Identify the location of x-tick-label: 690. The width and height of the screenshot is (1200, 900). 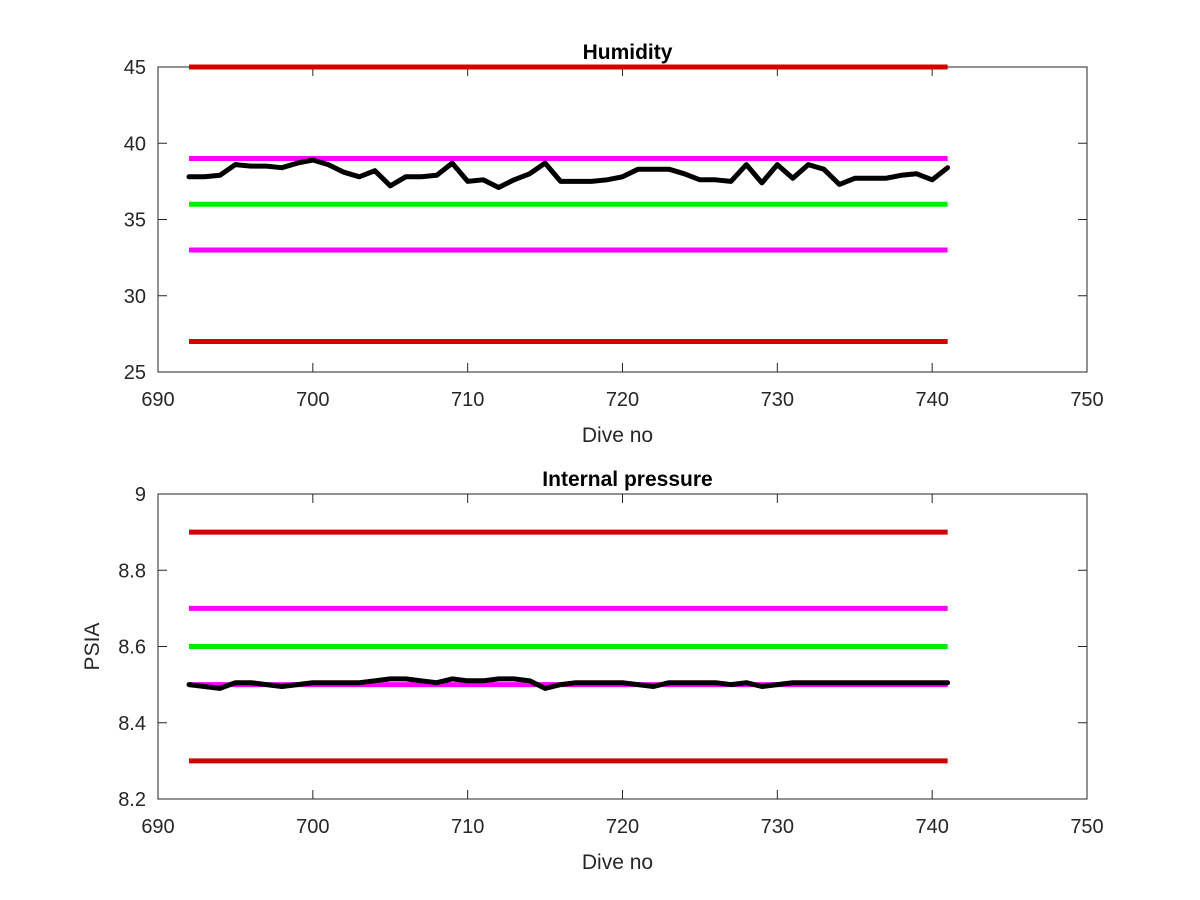
(157, 400).